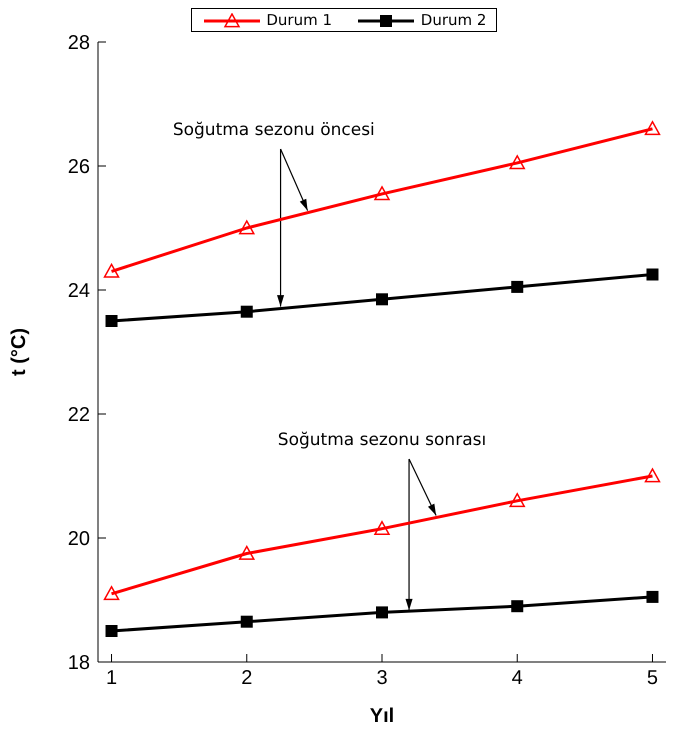  Describe the element at coordinates (382, 716) in the screenshot. I see `x-axis-title: Yıl` at that location.